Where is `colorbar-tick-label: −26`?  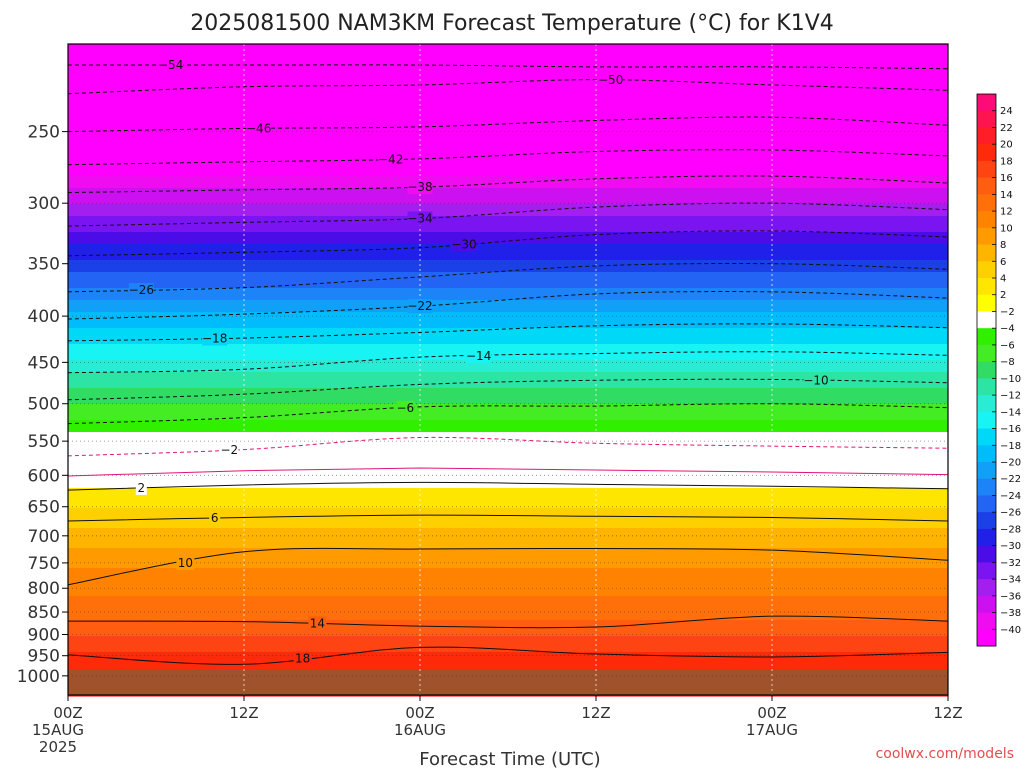 colorbar-tick-label: −26 is located at coordinates (1010, 513).